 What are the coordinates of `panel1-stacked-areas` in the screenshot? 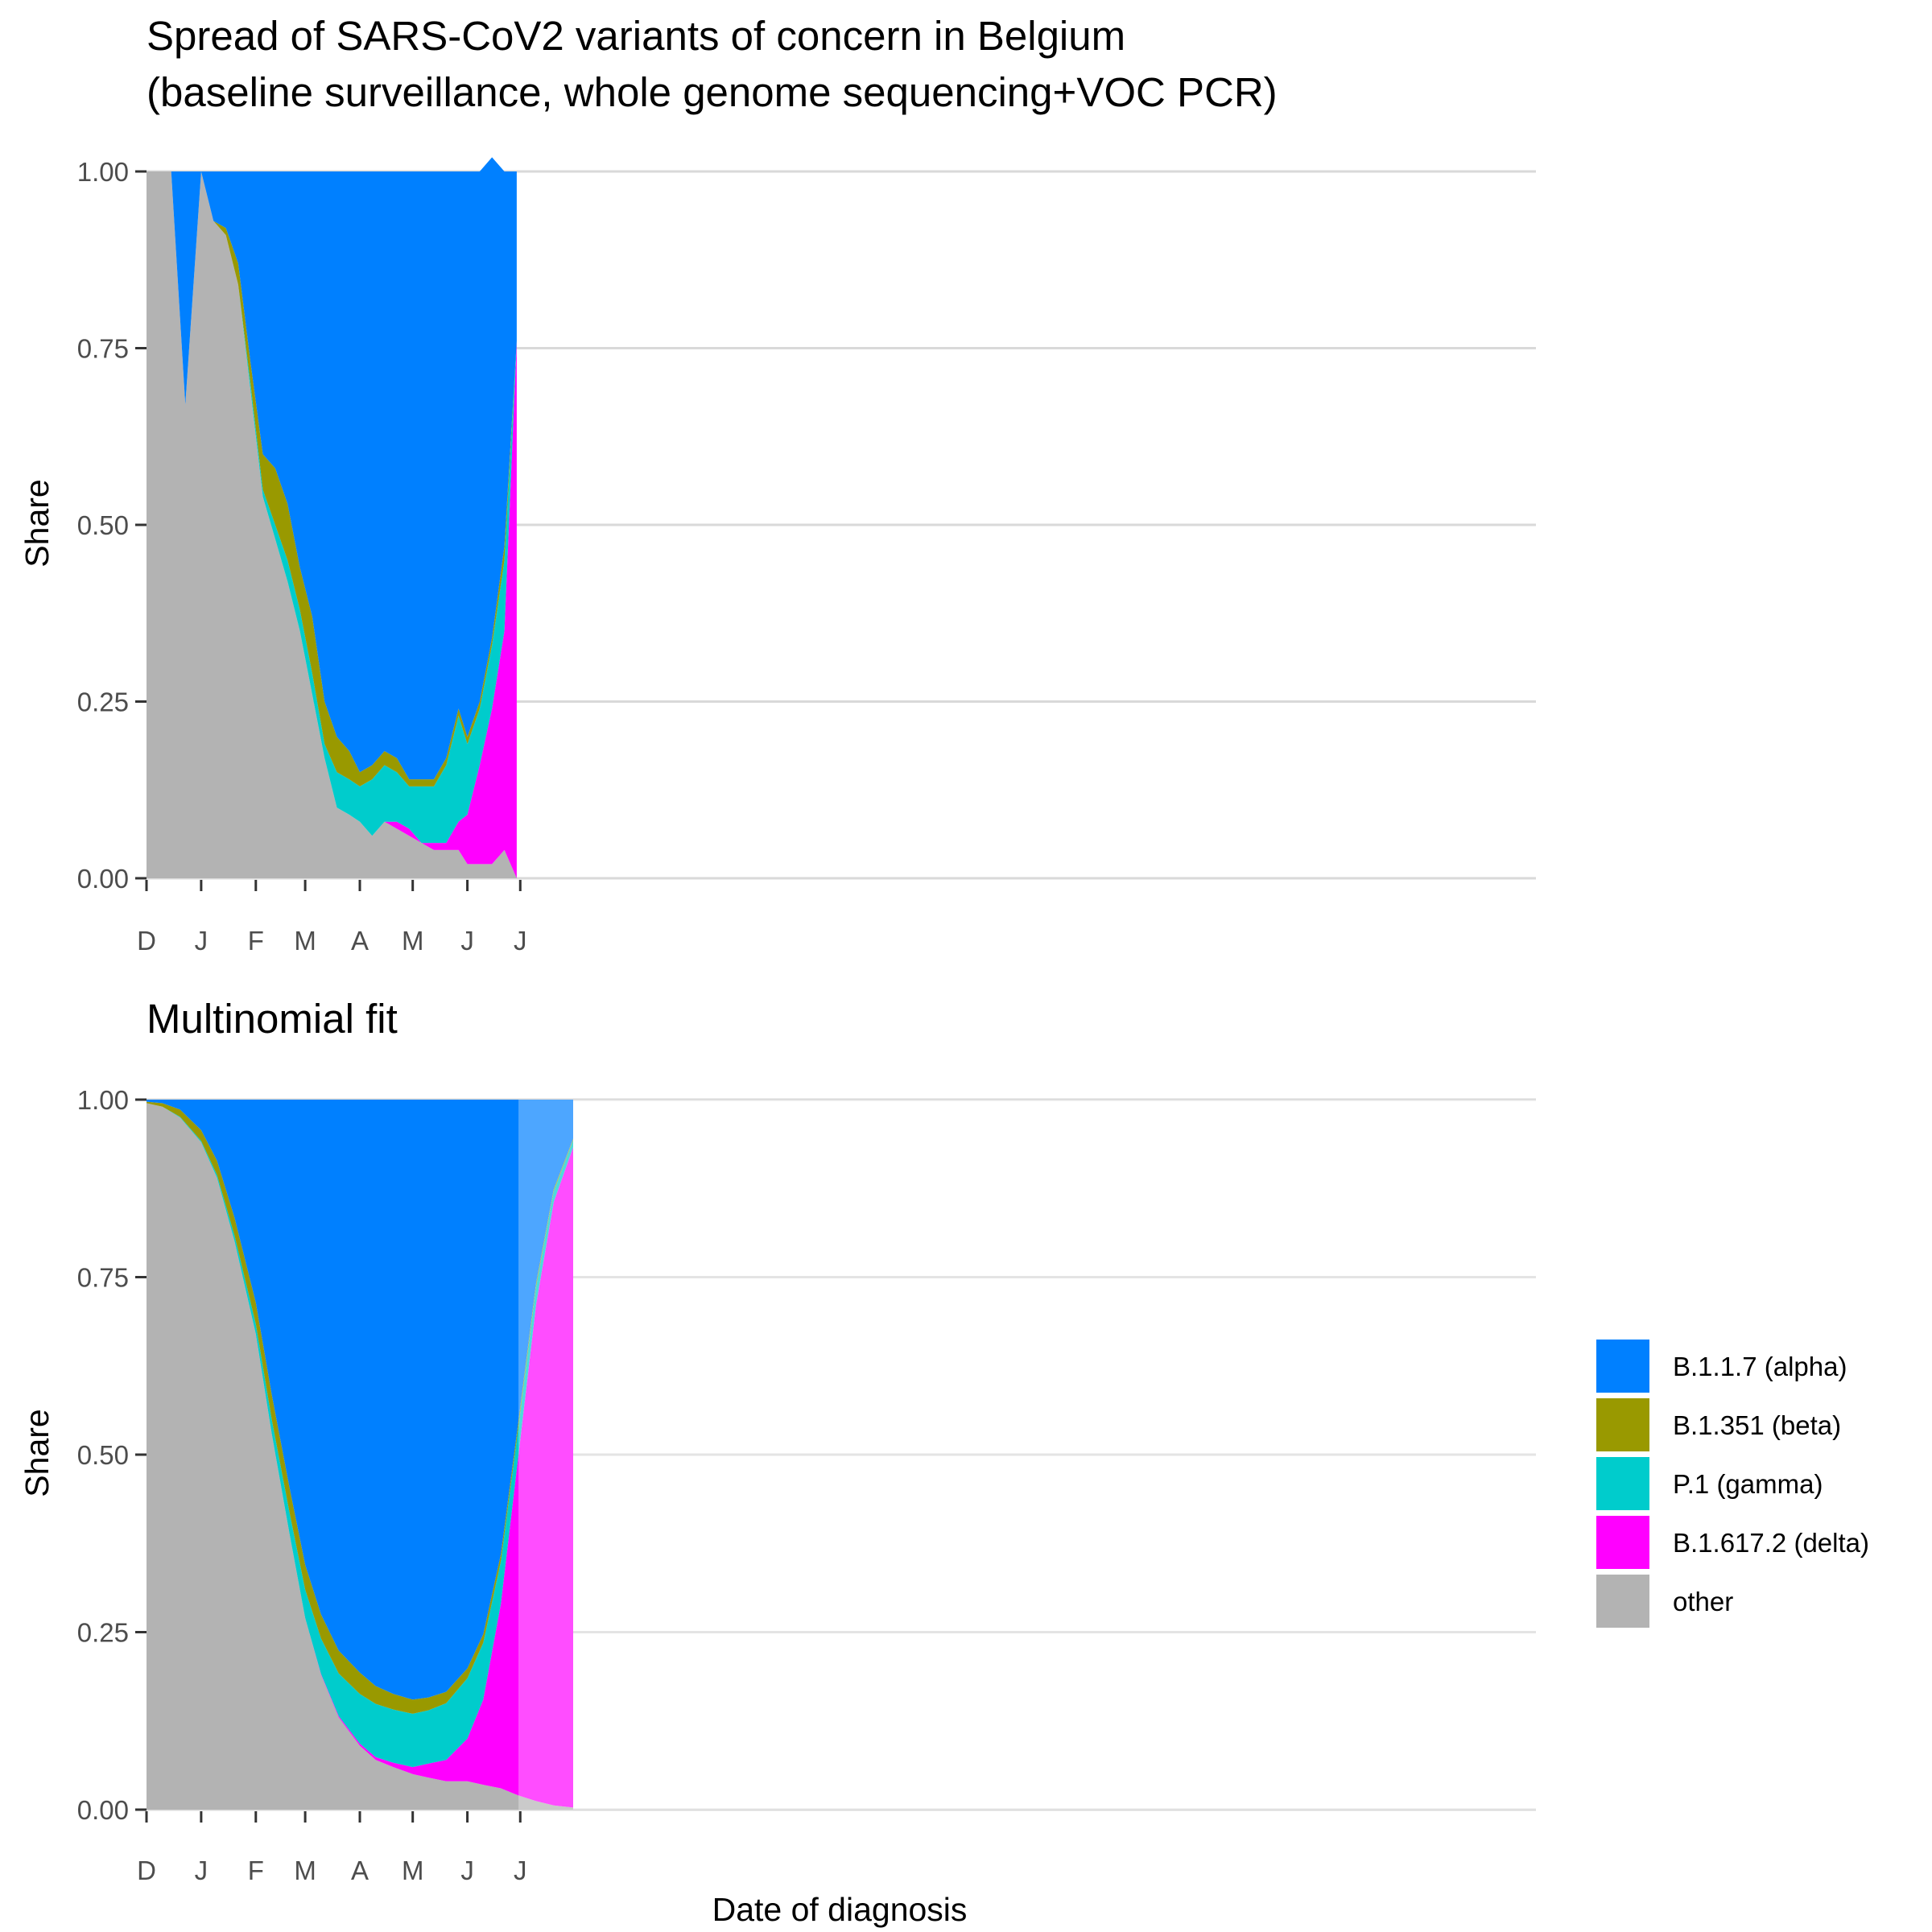 It's located at (332, 517).